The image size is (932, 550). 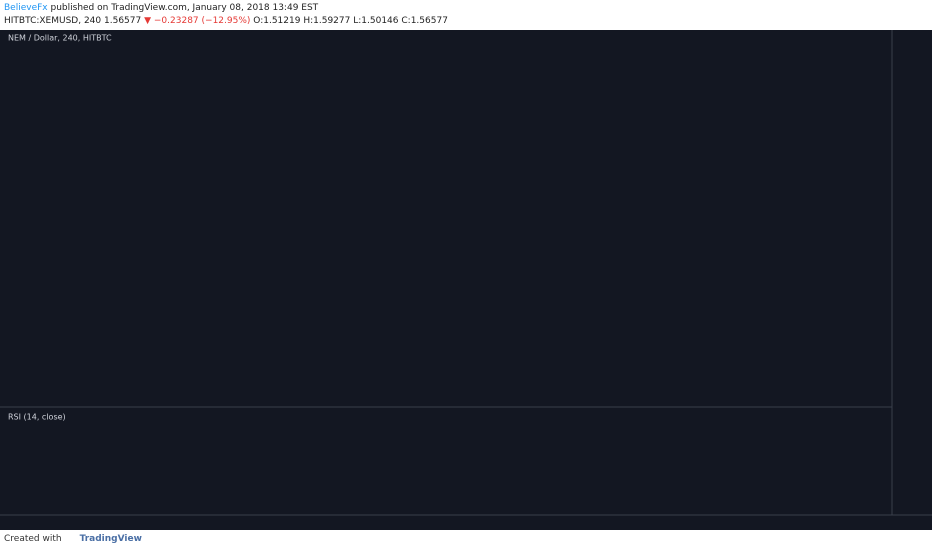 I want to click on ohlc-high: H:1.59277, so click(x=327, y=21).